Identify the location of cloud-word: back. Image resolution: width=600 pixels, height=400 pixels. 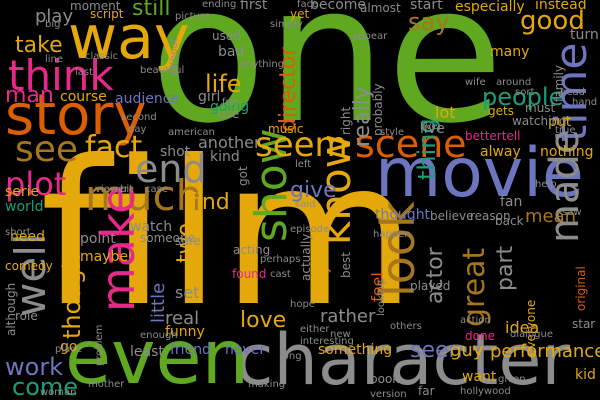
(509, 221).